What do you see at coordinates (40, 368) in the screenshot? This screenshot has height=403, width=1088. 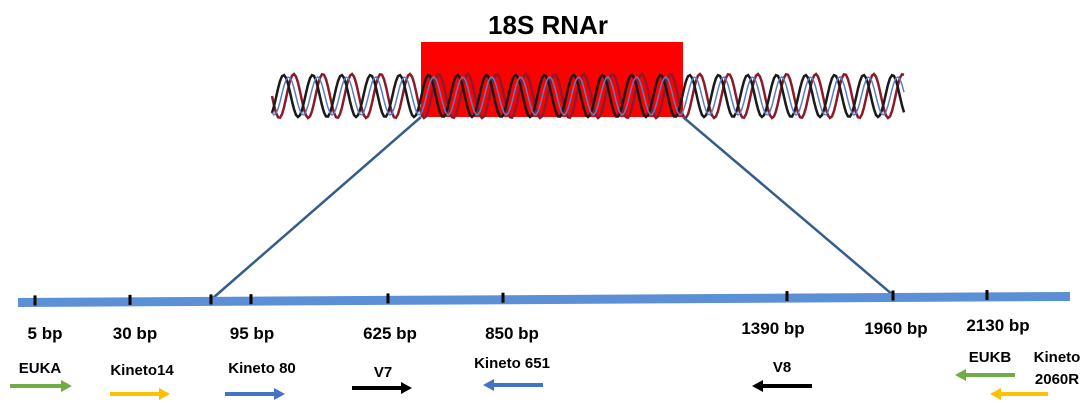 I see `primer-label: EUKA` at bounding box center [40, 368].